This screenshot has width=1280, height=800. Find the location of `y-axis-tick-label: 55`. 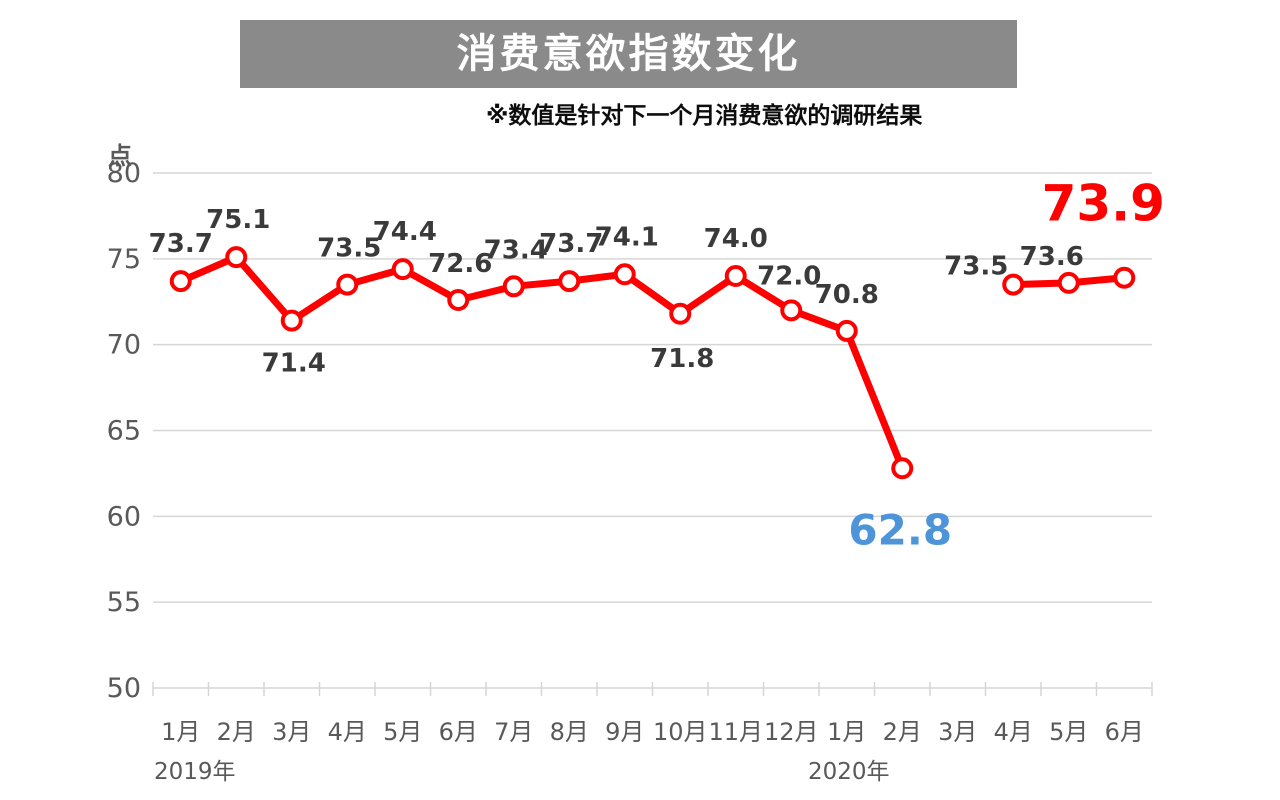

y-axis-tick-label: 55 is located at coordinates (124, 602).